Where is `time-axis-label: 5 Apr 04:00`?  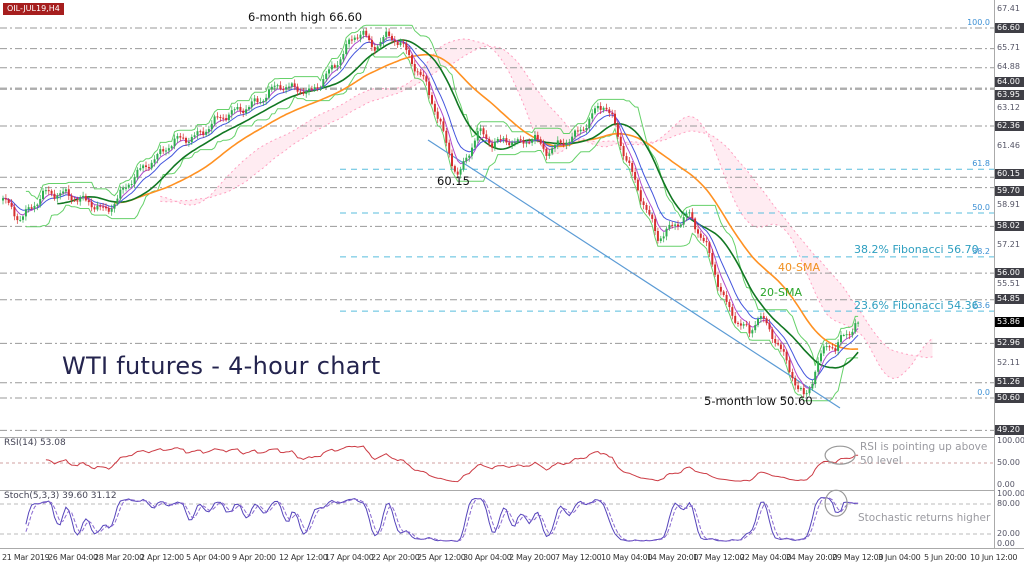 time-axis-label: 5 Apr 04:00 is located at coordinates (208, 557).